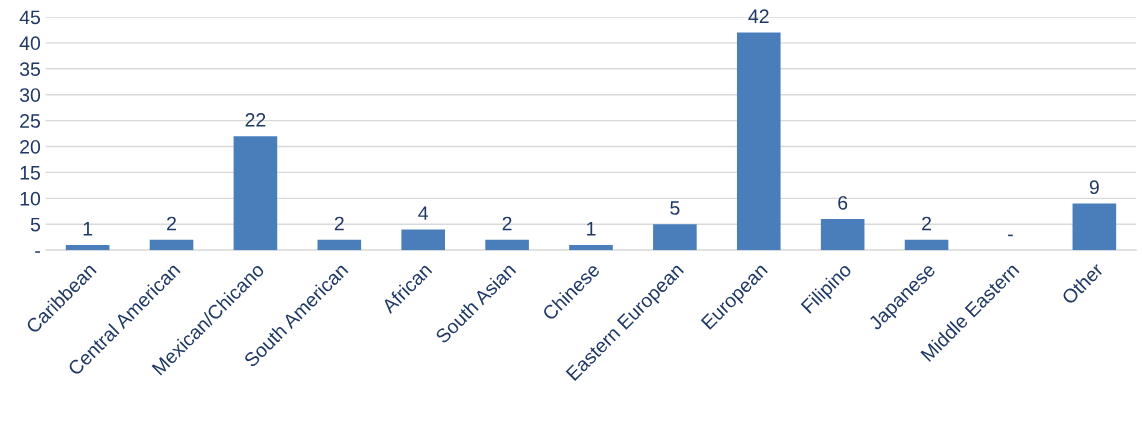 This screenshot has height=424, width=1142. I want to click on data-label: 5, so click(675, 208).